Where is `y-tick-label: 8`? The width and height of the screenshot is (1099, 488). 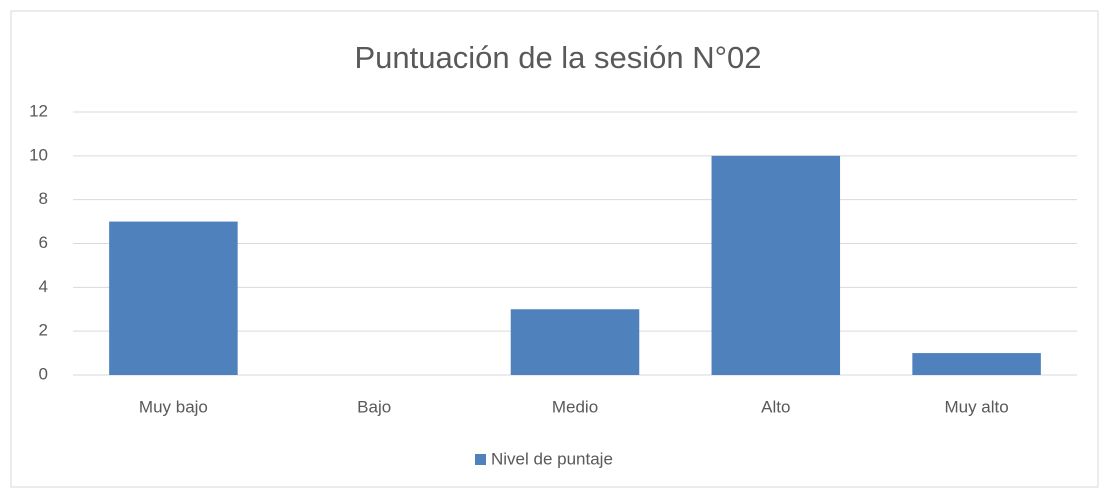
y-tick-label: 8 is located at coordinates (43, 198).